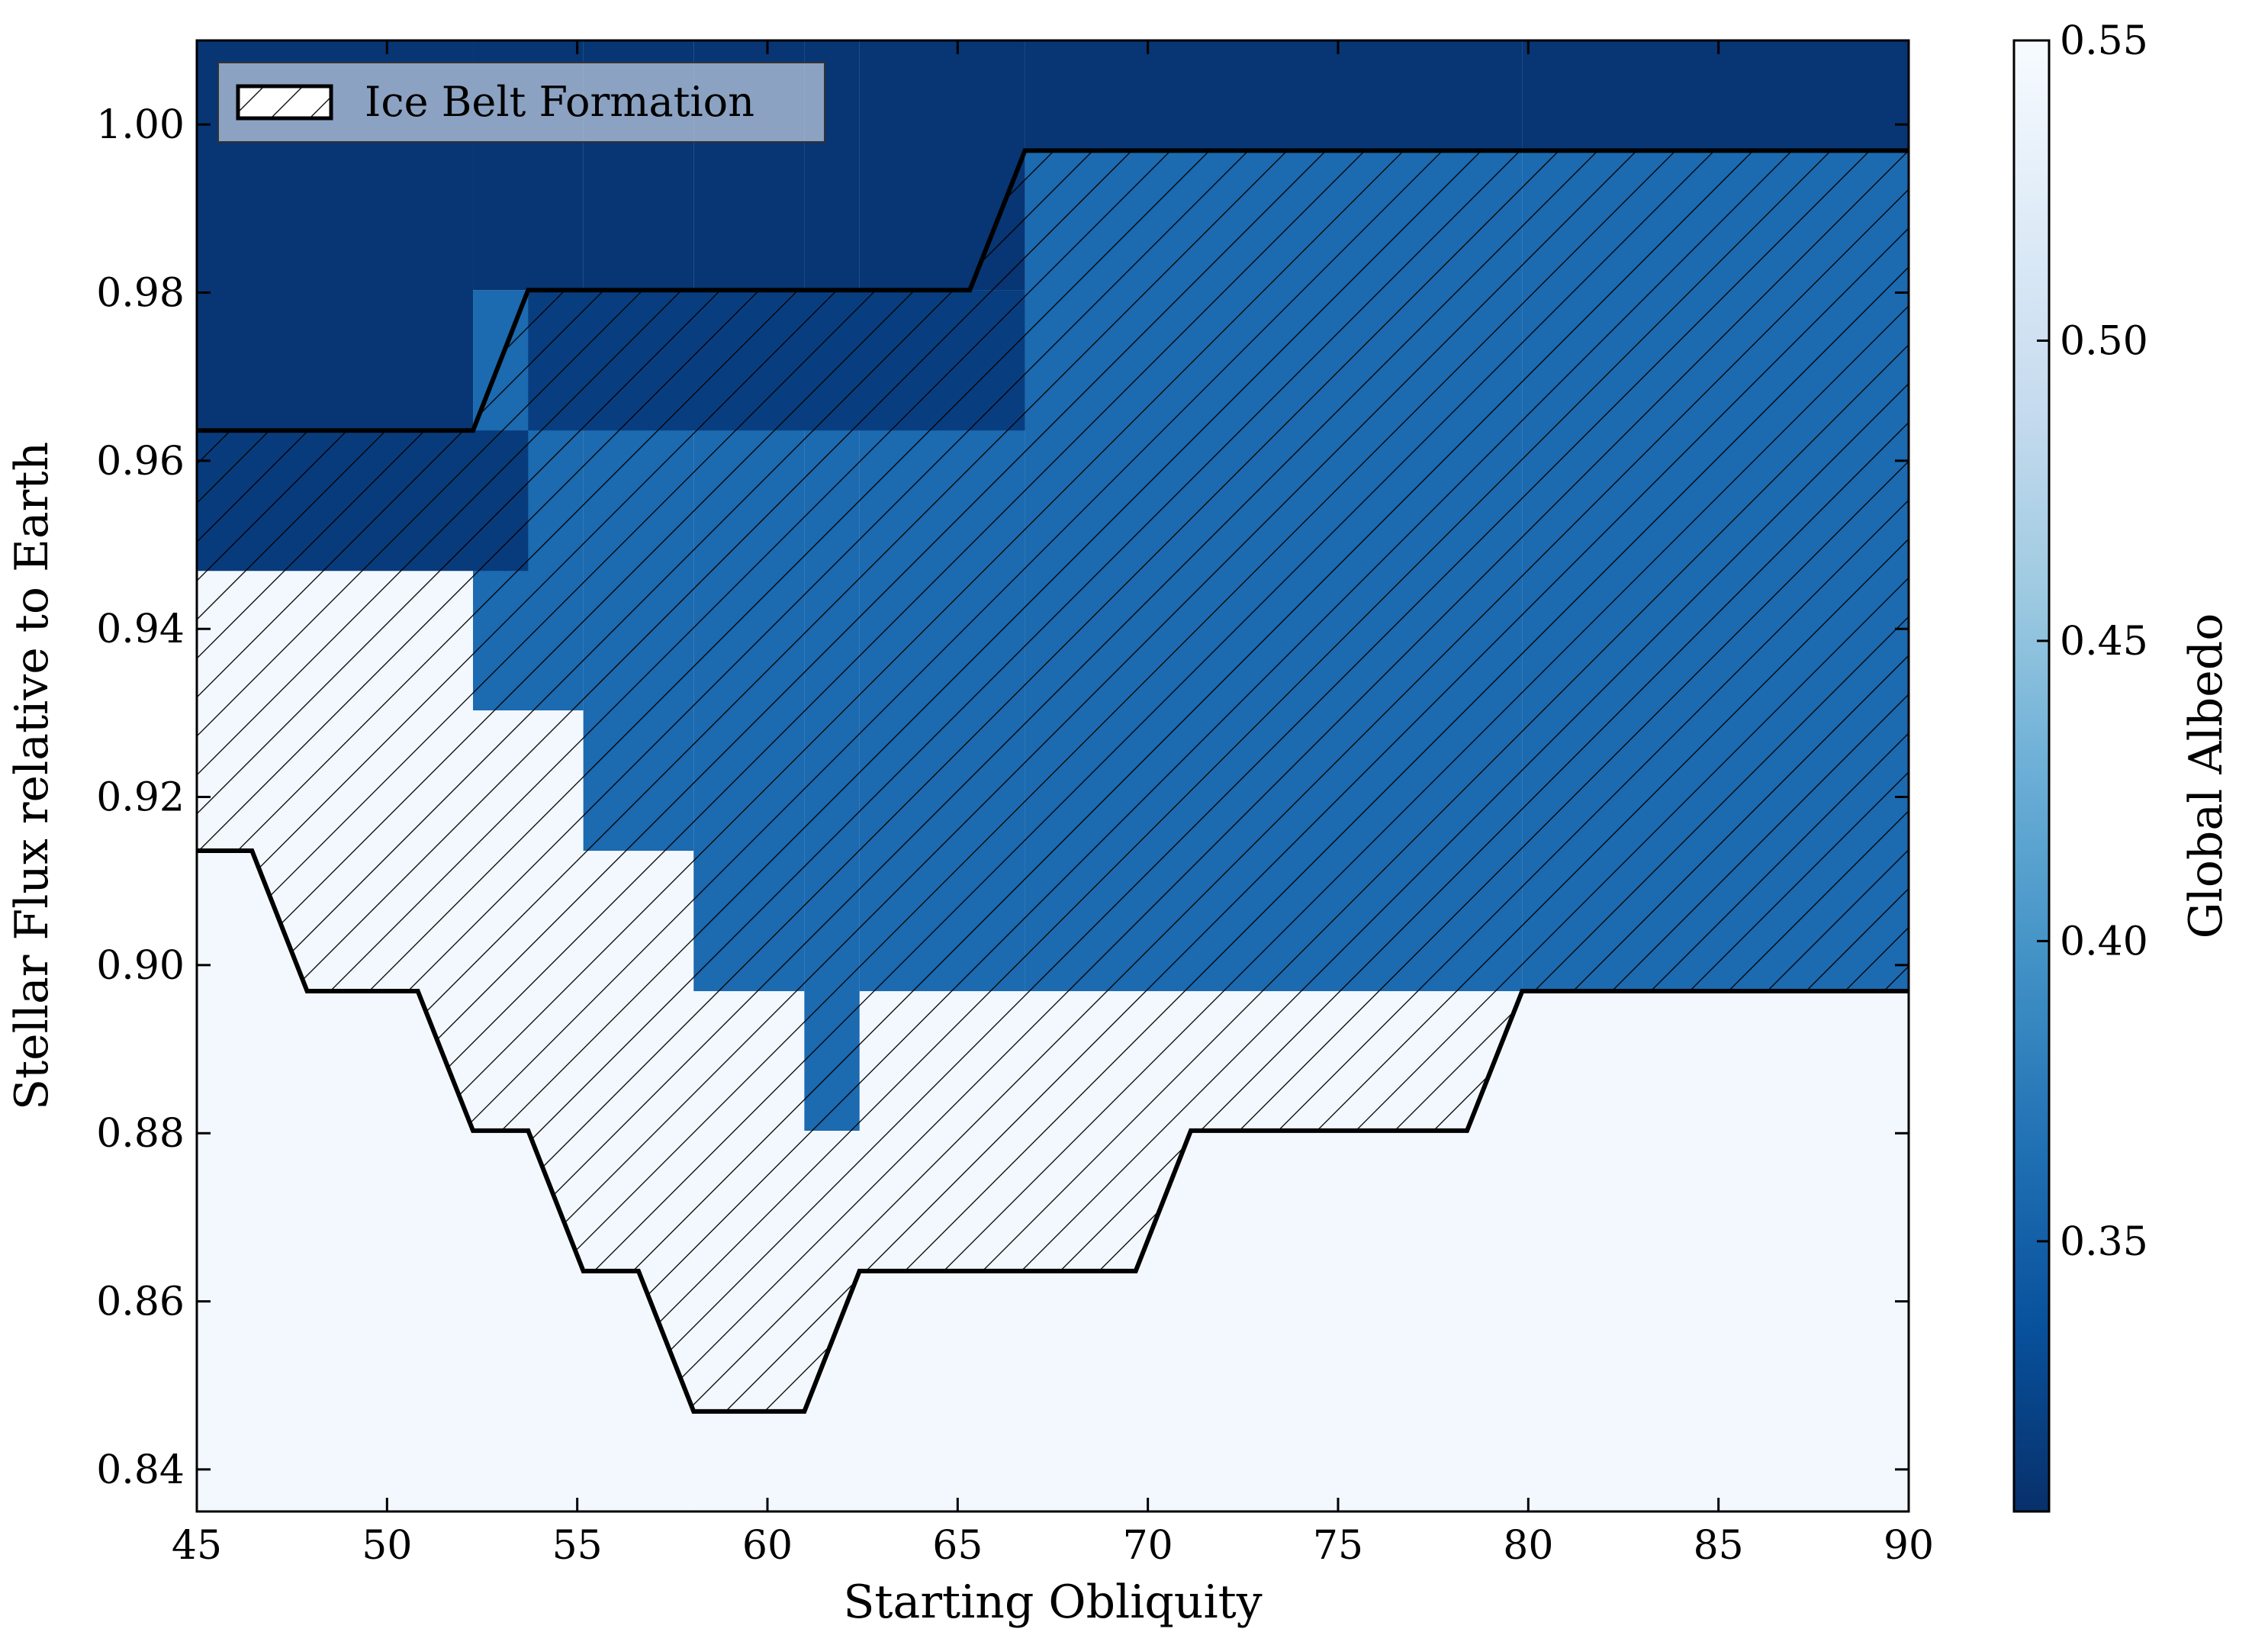 The width and height of the screenshot is (2268, 1645). I want to click on legend-label-ice-belt: Ice Belt Formation, so click(560, 102).